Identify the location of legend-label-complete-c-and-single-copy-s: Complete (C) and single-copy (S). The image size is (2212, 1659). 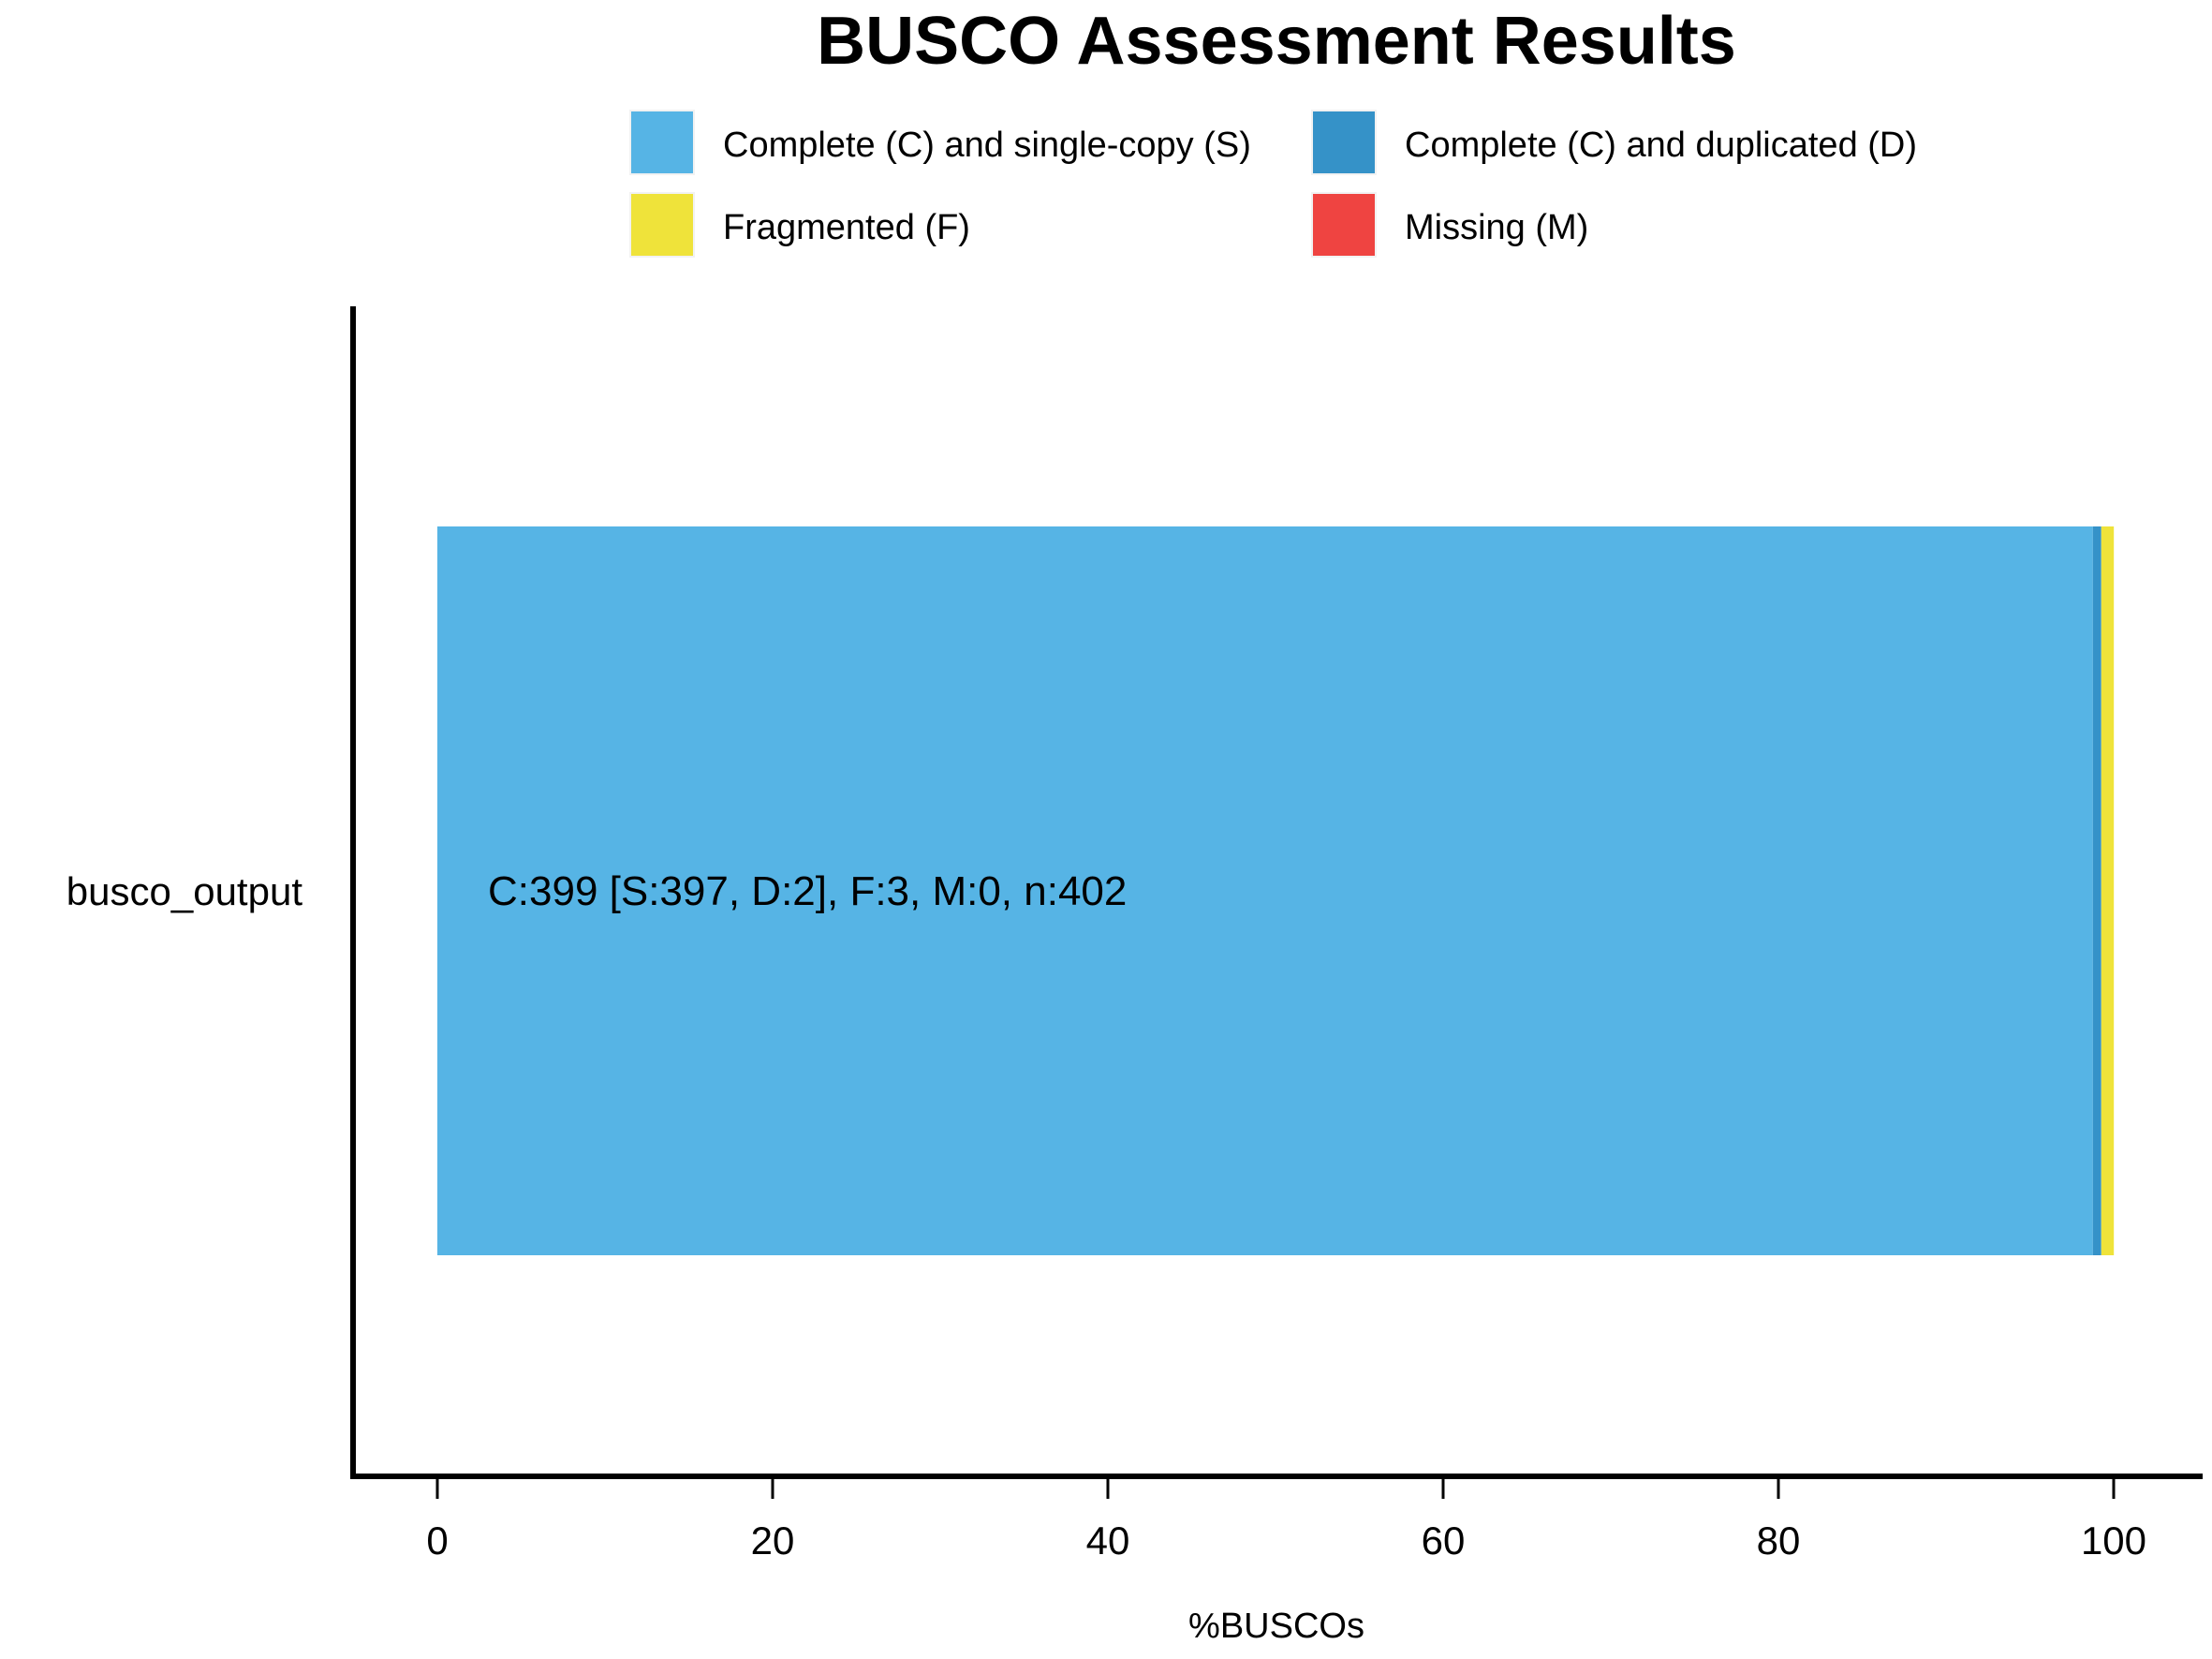
(987, 145).